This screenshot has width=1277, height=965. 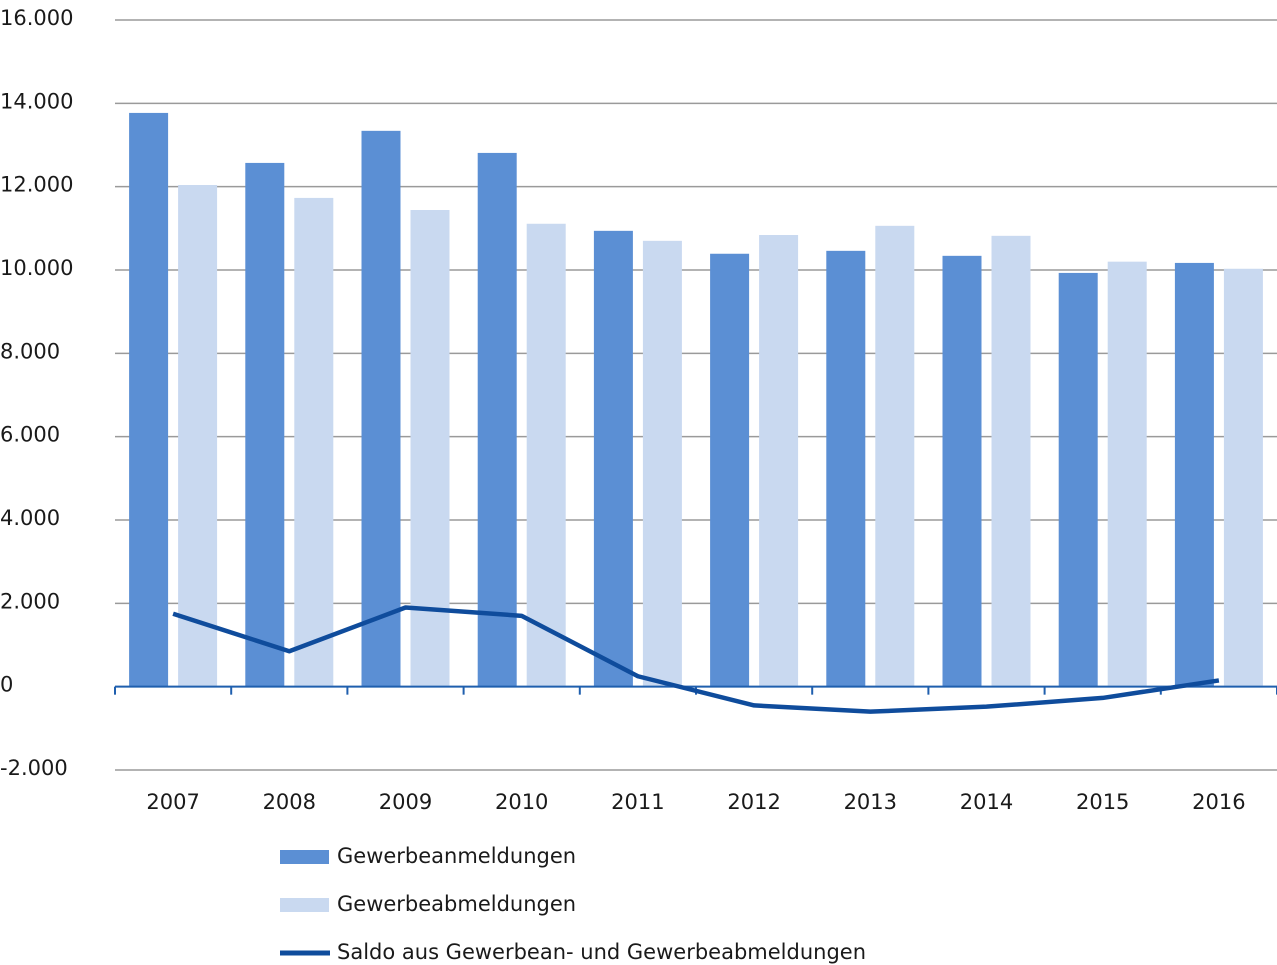 I want to click on y-tick-label: 14.000, so click(x=36, y=101).